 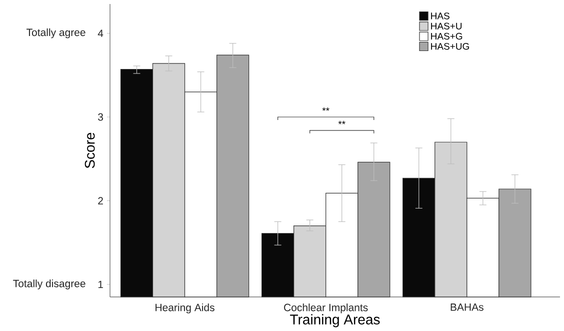 What do you see at coordinates (101, 33) in the screenshot?
I see `y-tick-label: 4` at bounding box center [101, 33].